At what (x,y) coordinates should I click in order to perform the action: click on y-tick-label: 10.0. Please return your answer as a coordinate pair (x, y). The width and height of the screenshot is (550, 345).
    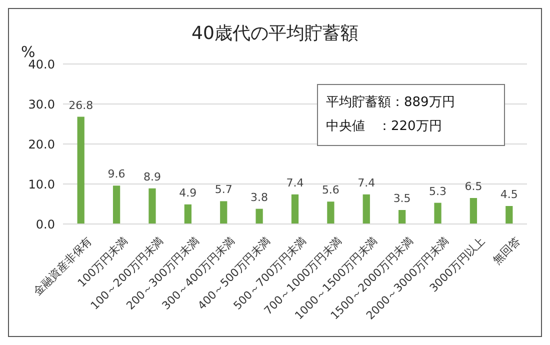
    Looking at the image, I should click on (41, 184).